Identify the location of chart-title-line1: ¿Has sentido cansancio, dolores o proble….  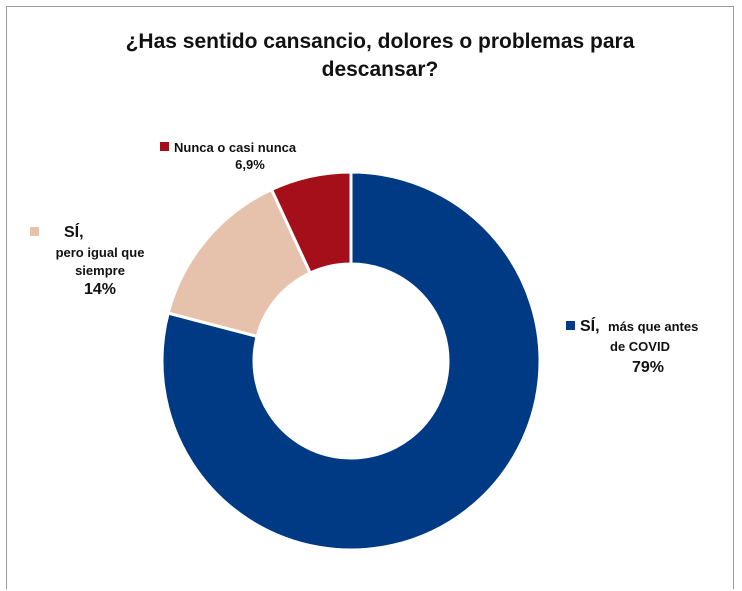
(380, 41).